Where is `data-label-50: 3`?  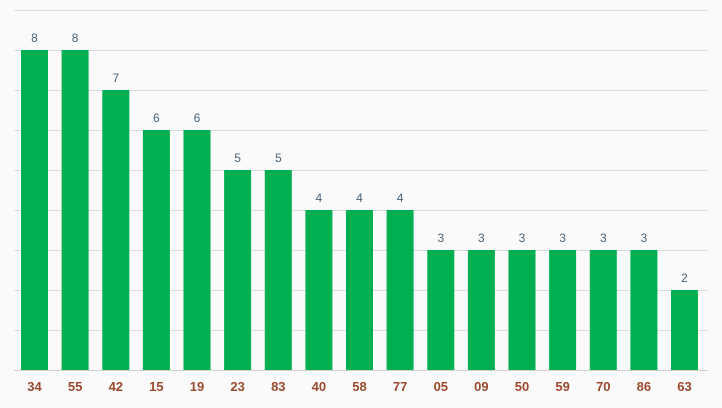 data-label-50: 3 is located at coordinates (522, 238).